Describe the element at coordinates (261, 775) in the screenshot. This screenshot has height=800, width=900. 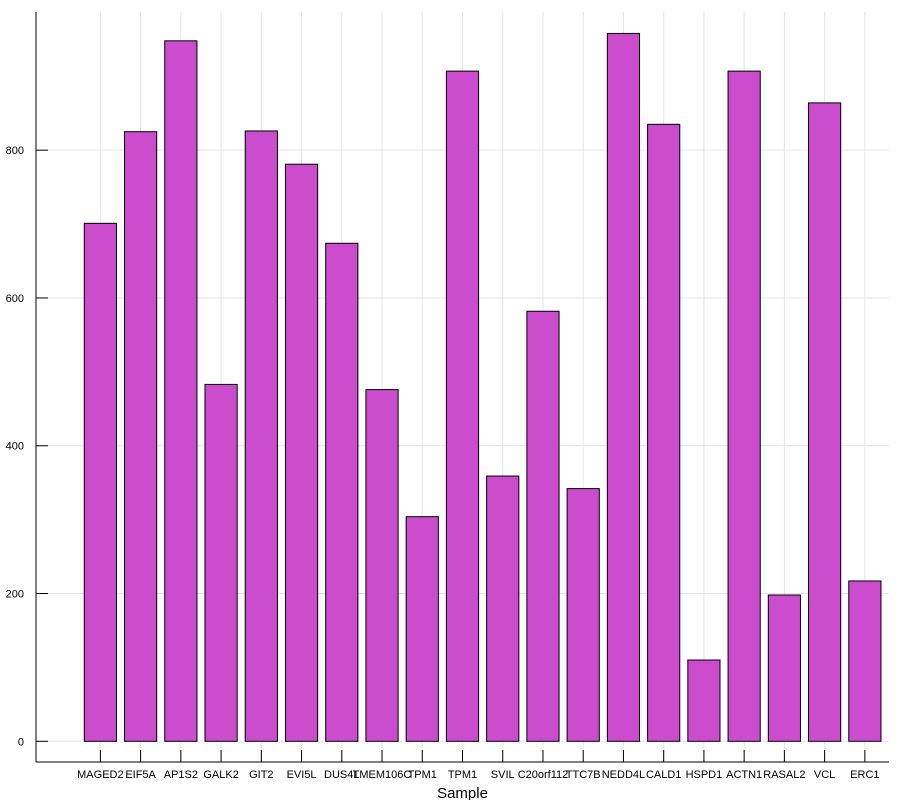
I see `x-tick-label: GIT2` at that location.